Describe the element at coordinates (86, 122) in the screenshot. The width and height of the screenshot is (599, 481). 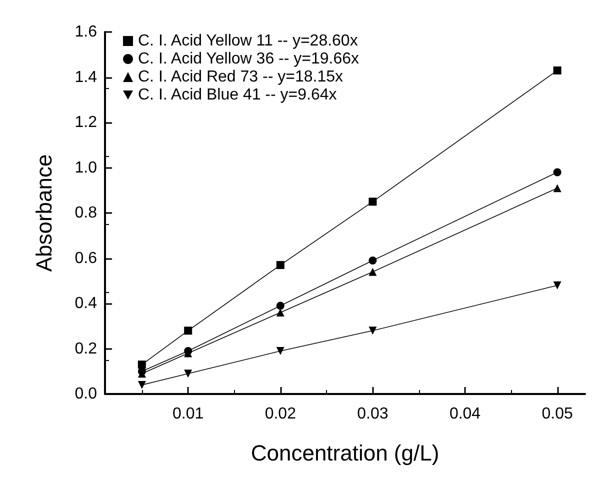
I see `y-tick-label: 1.2` at that location.